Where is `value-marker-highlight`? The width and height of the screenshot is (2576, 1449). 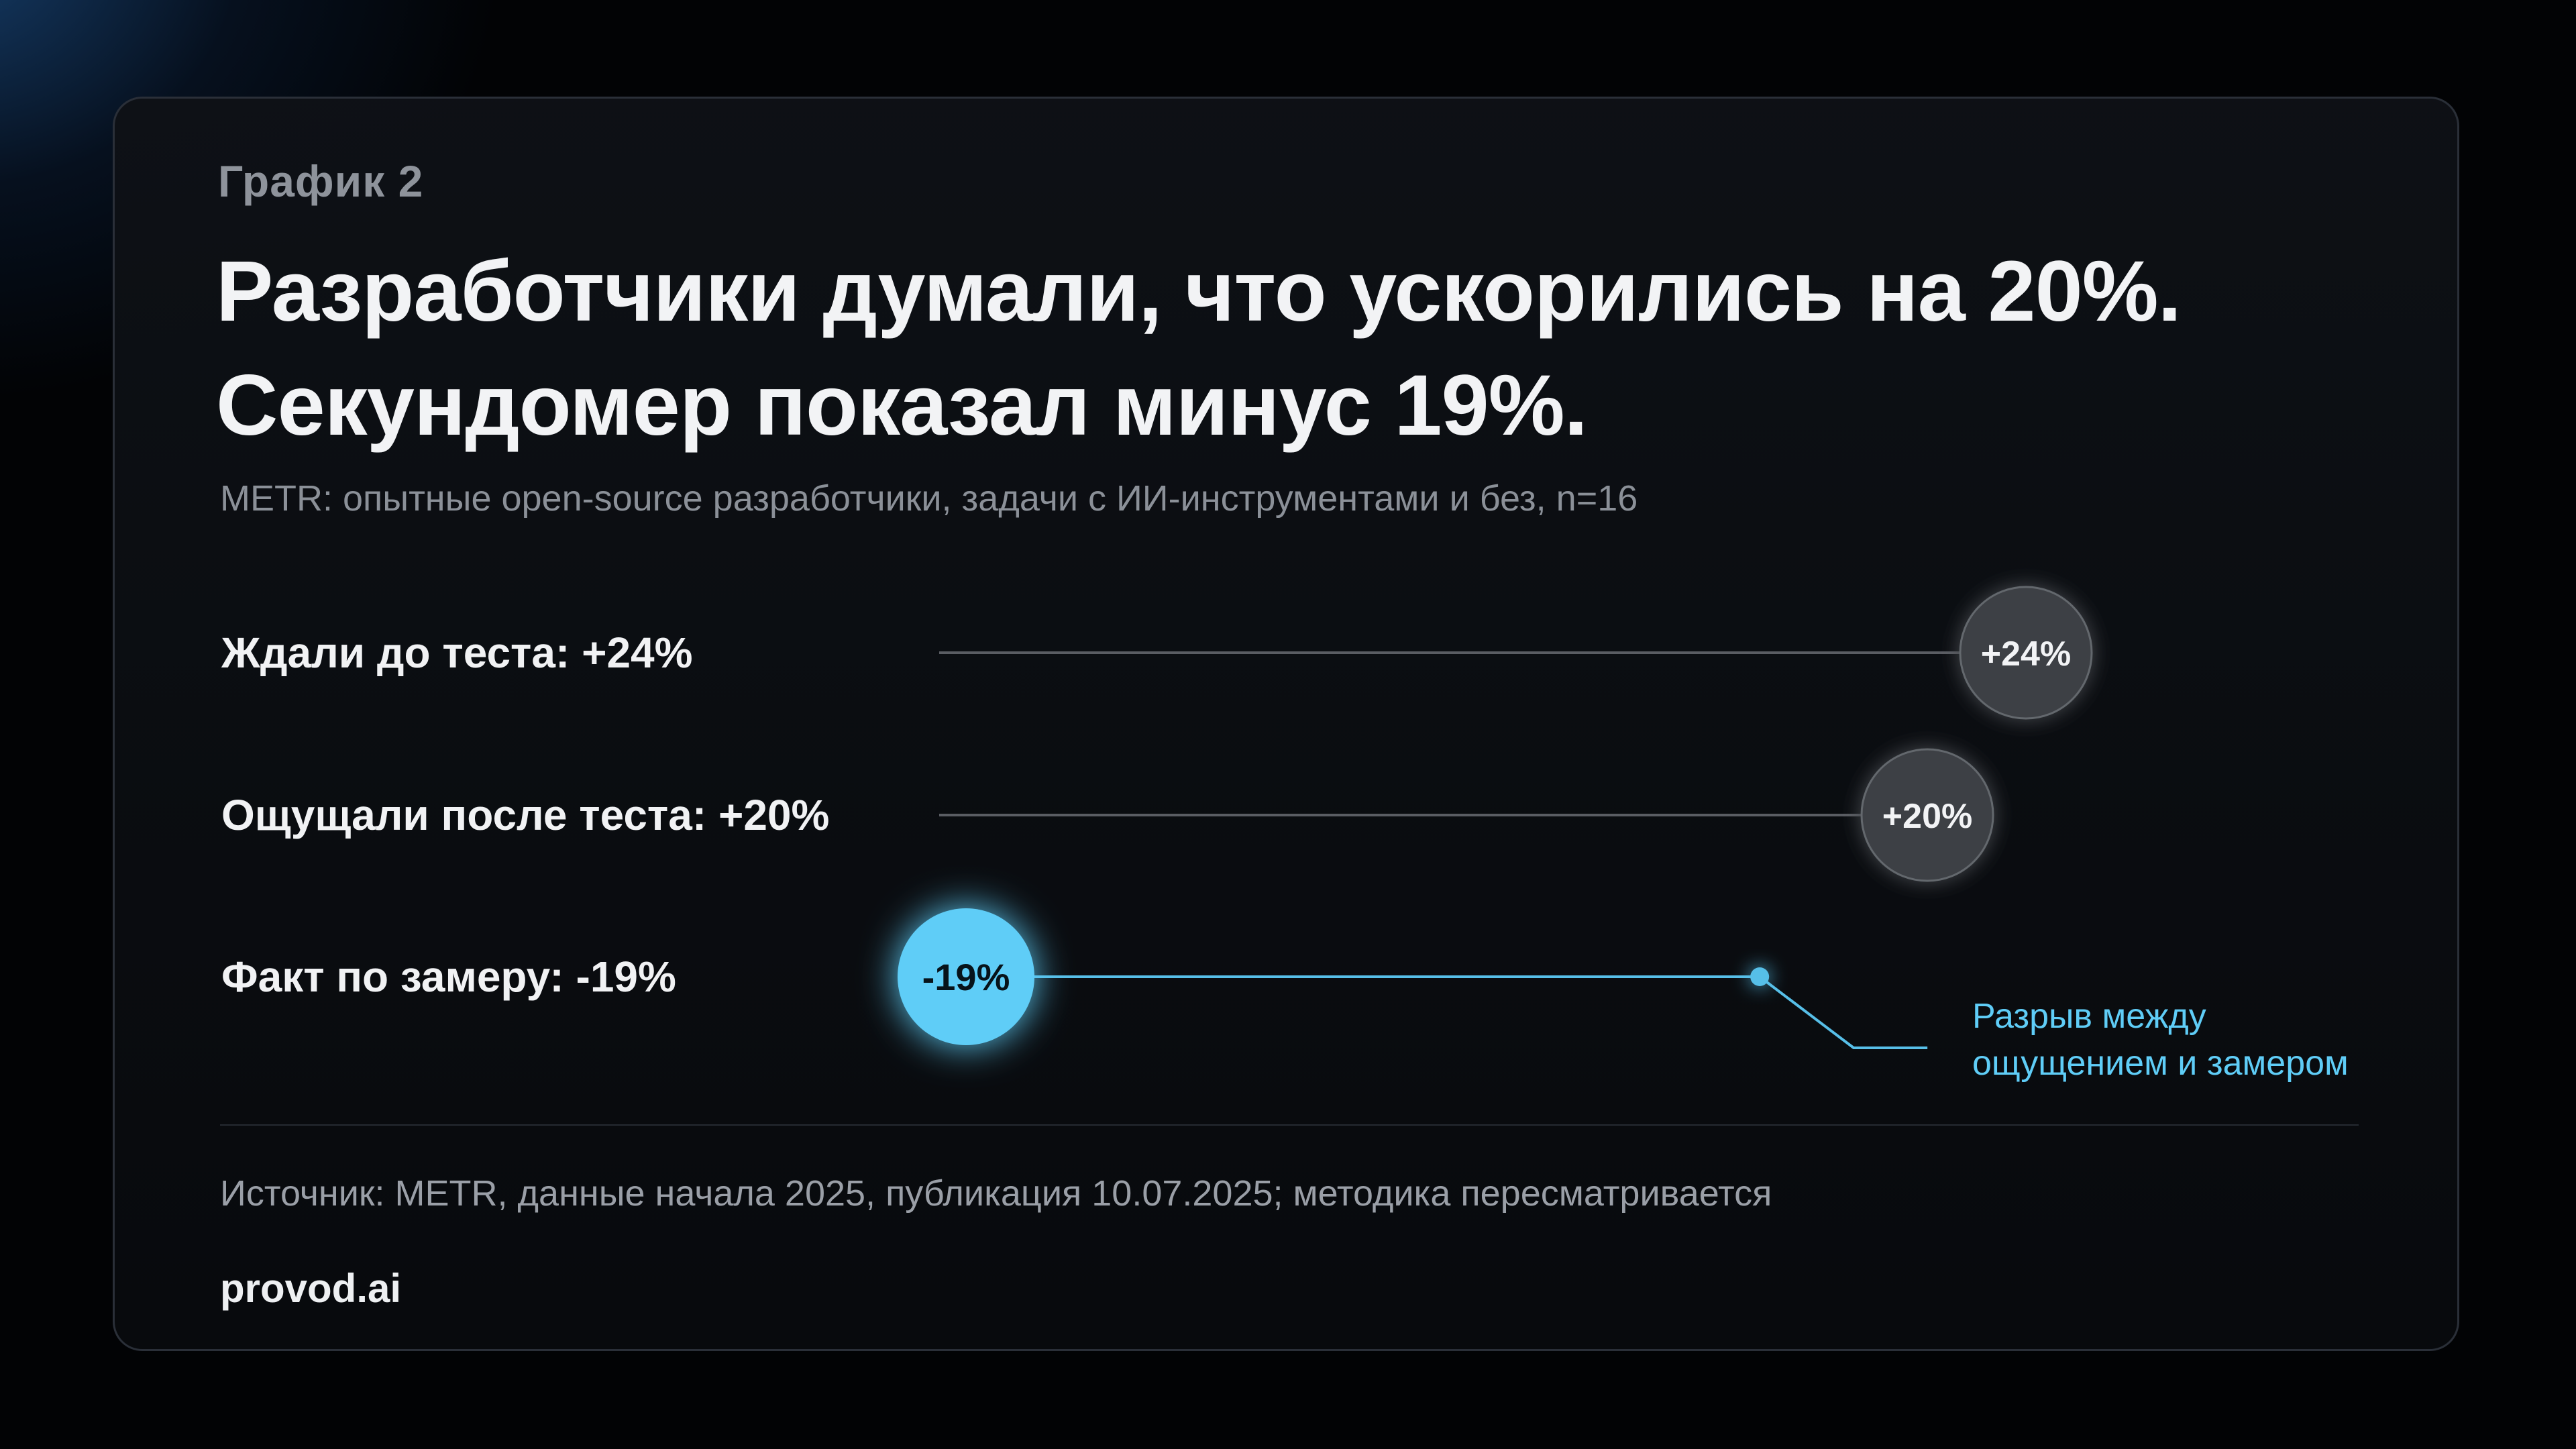 value-marker-highlight is located at coordinates (966, 976).